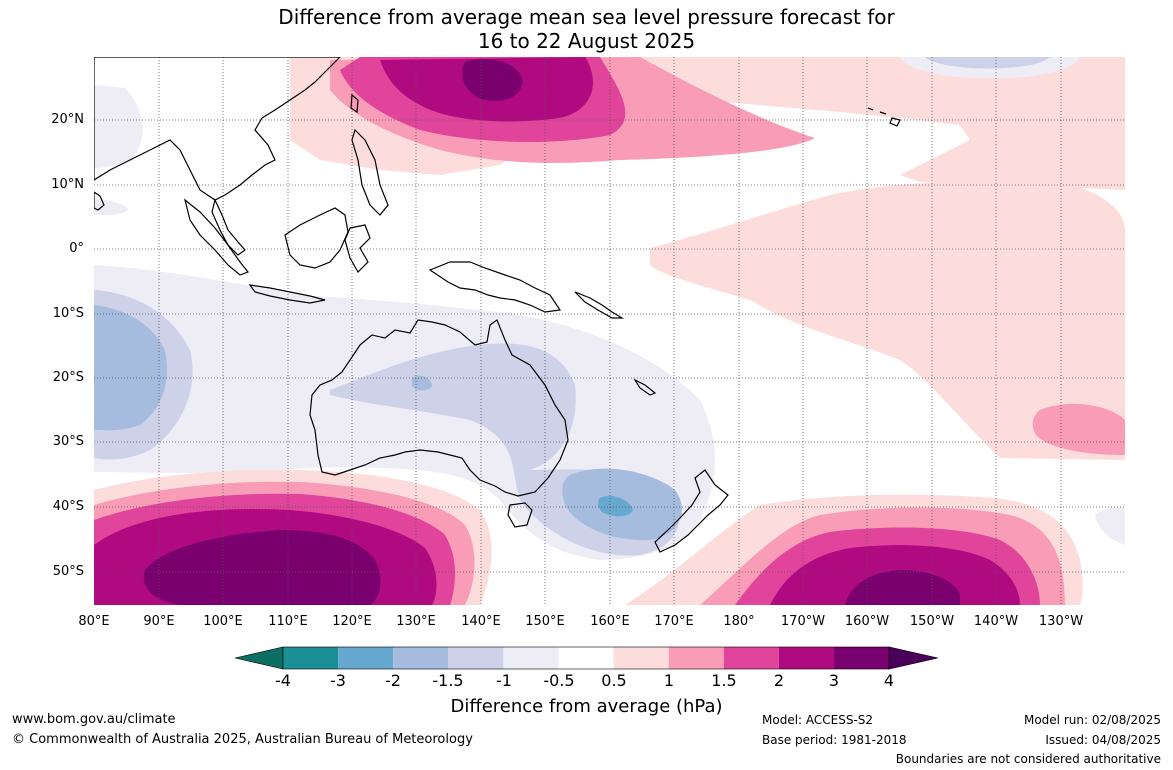 This screenshot has width=1173, height=770. I want to click on contour-pacific-band-0.5, so click(887, 320).